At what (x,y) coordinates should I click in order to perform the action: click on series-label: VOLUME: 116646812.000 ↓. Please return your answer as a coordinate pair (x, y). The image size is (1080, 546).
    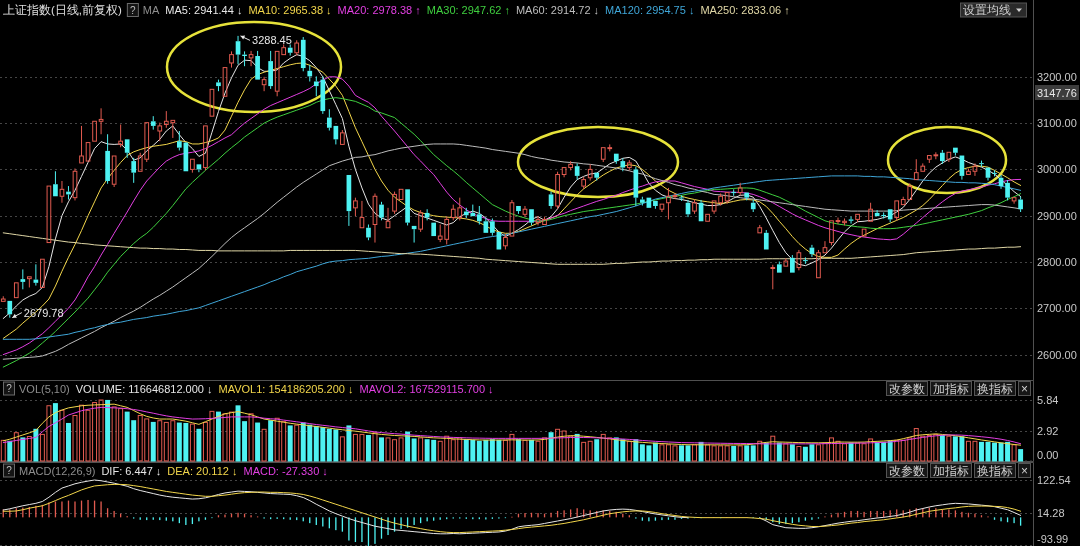
    Looking at the image, I should click on (144, 388).